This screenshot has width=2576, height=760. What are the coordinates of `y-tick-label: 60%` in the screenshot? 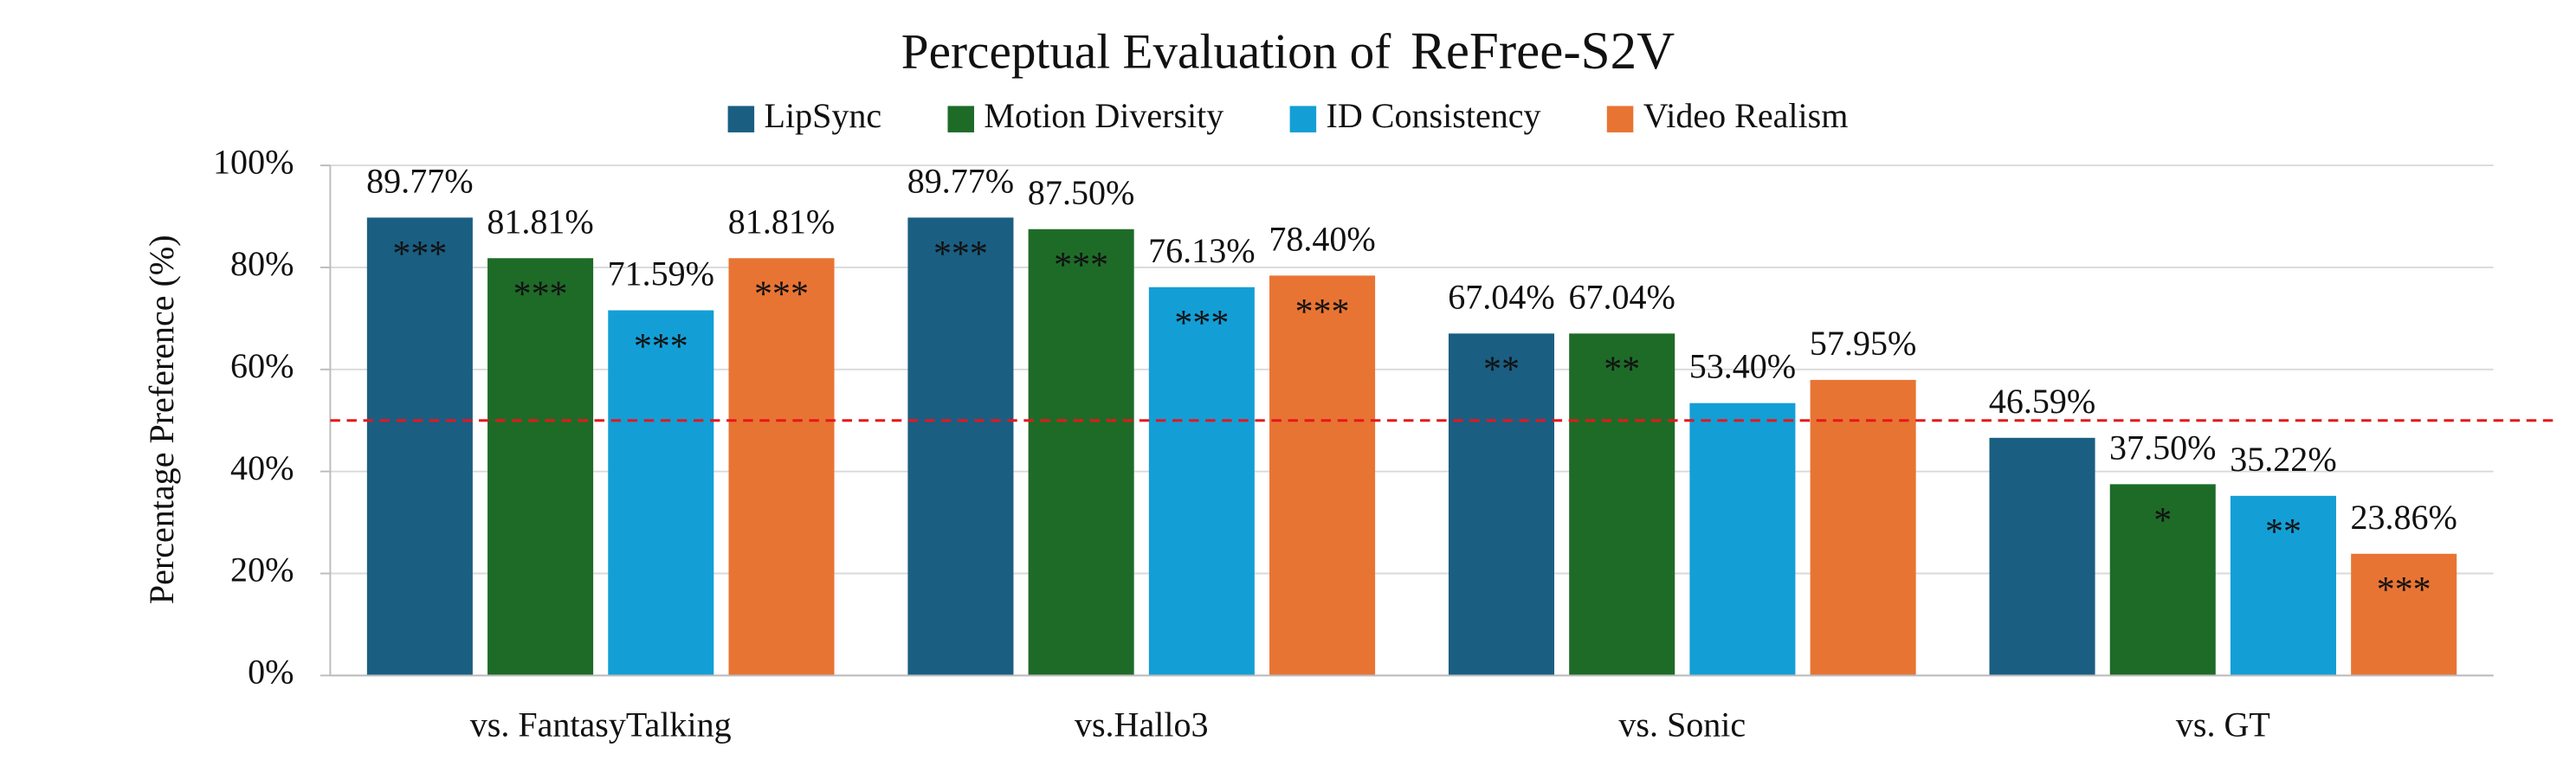 It's located at (262, 365).